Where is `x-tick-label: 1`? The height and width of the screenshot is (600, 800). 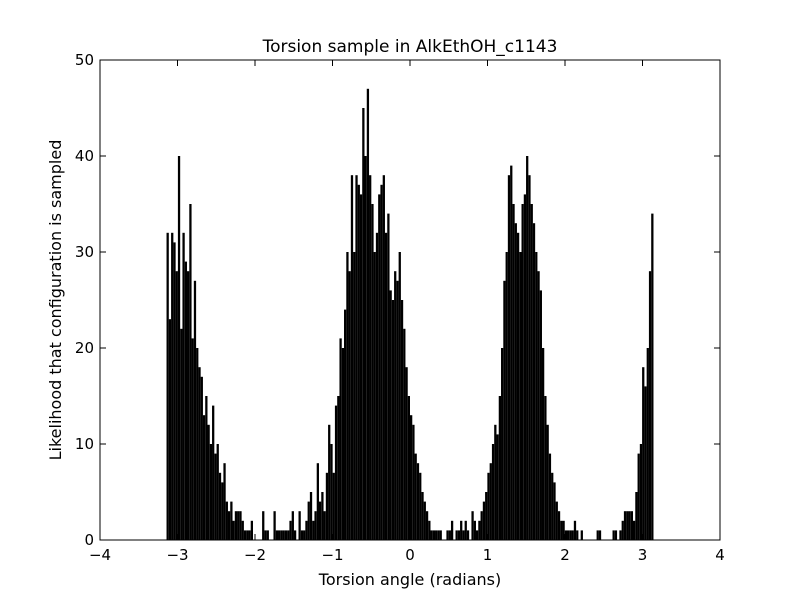
x-tick-label: 1 is located at coordinates (488, 555).